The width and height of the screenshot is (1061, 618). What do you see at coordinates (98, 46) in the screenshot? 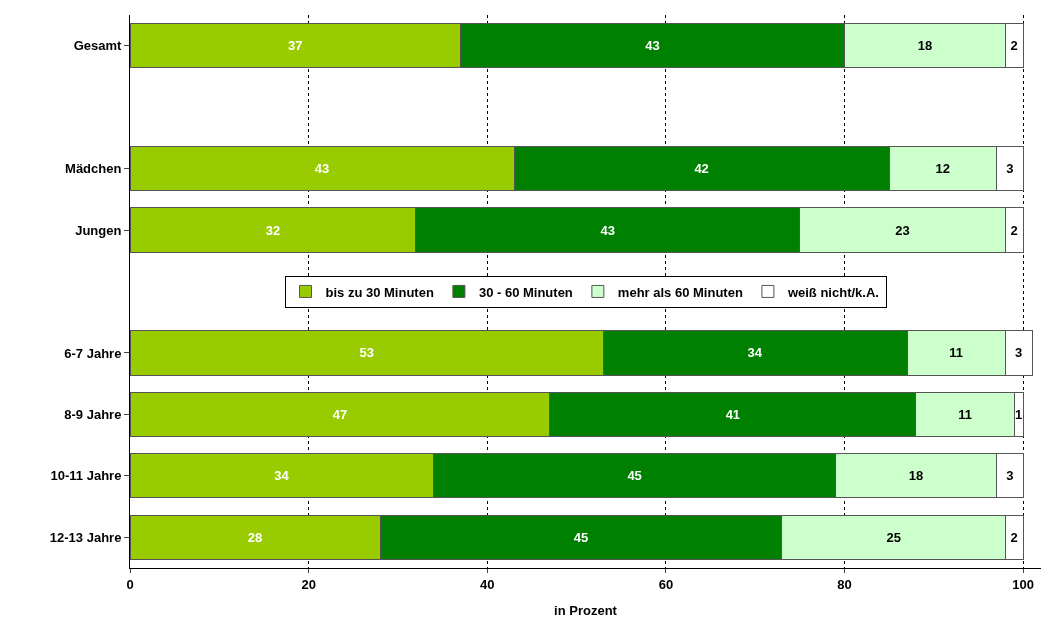
I see `y-tick-label: Gesamt` at bounding box center [98, 46].